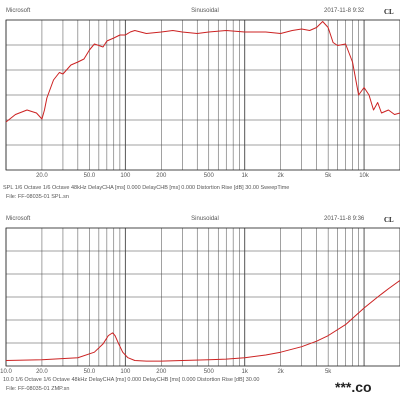 This screenshot has height=400, width=400. What do you see at coordinates (344, 11) in the screenshot?
I see `chart1-header-right: 2017-11-8 9:32` at bounding box center [344, 11].